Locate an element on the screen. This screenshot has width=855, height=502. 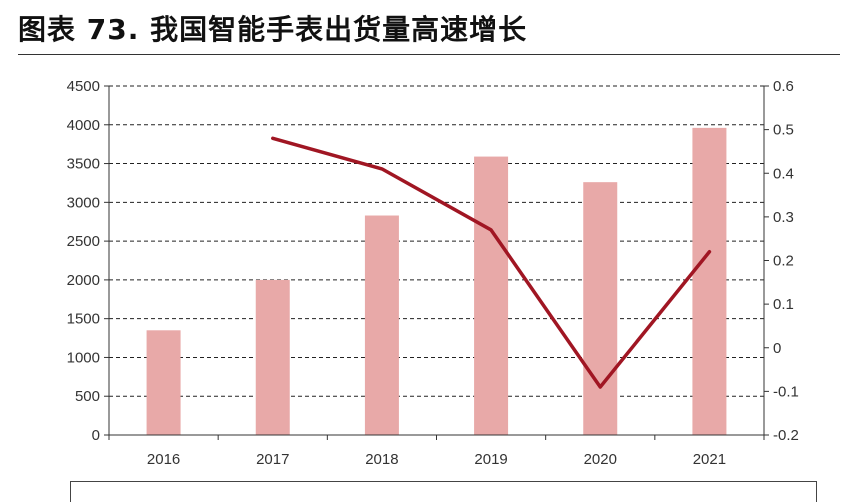
right-tick-label: -0.2 is located at coordinates (786, 435).